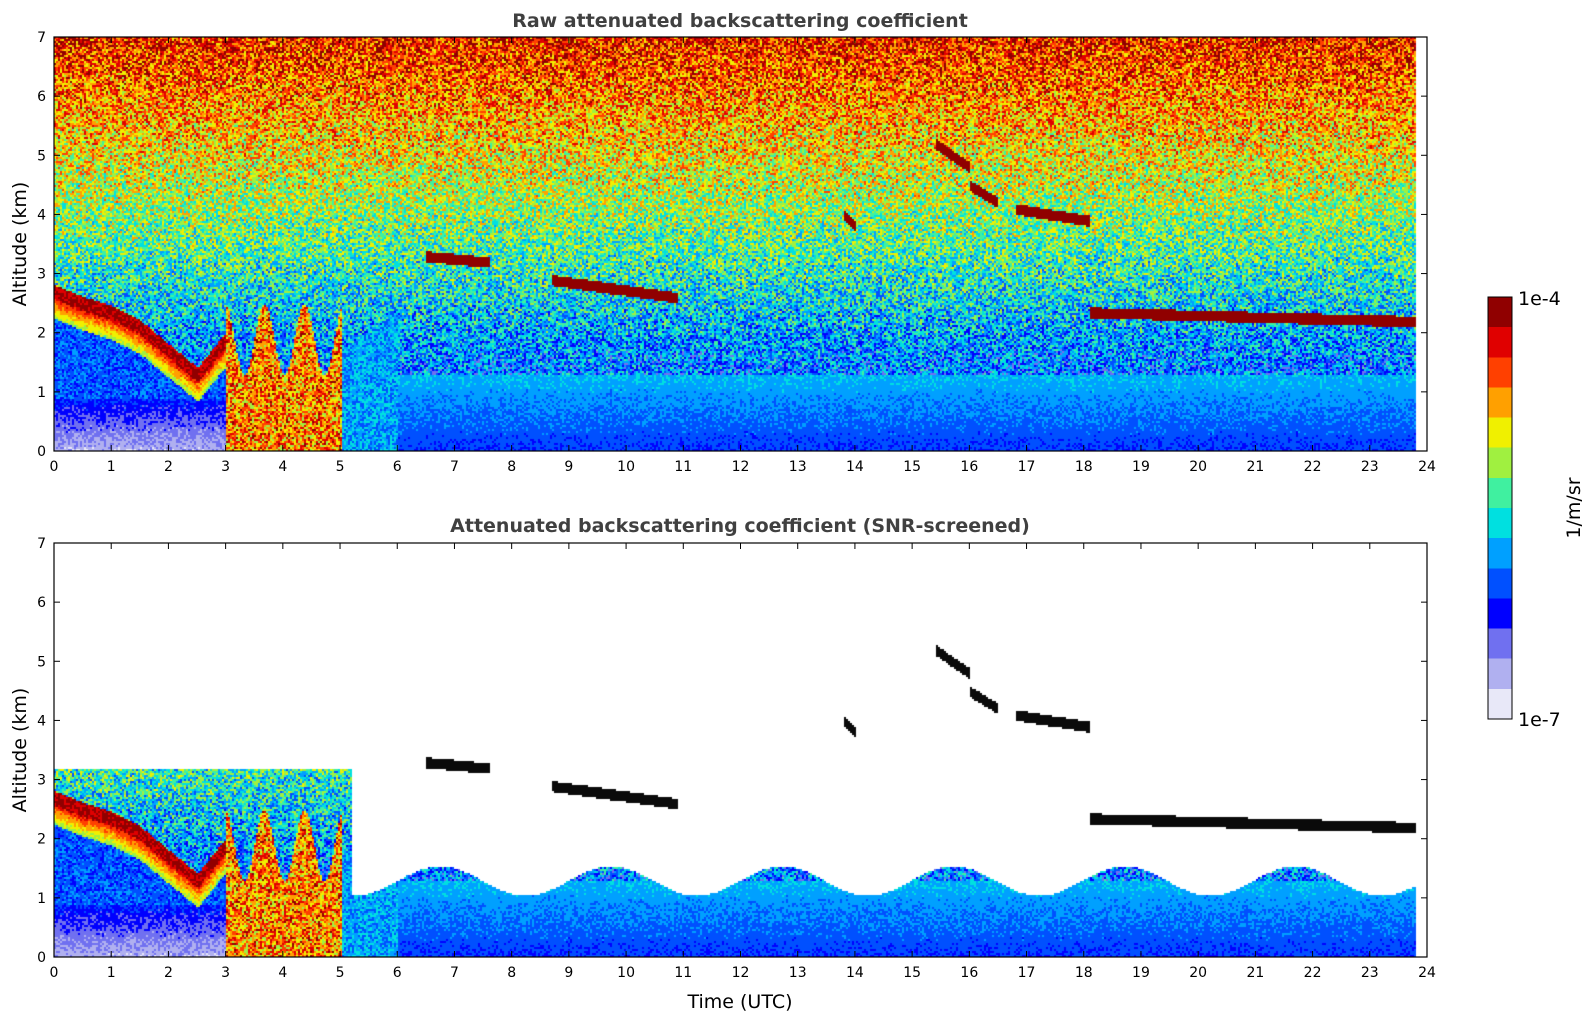  I want to click on y-axis-label-screened: Altitude (km), so click(20, 750).